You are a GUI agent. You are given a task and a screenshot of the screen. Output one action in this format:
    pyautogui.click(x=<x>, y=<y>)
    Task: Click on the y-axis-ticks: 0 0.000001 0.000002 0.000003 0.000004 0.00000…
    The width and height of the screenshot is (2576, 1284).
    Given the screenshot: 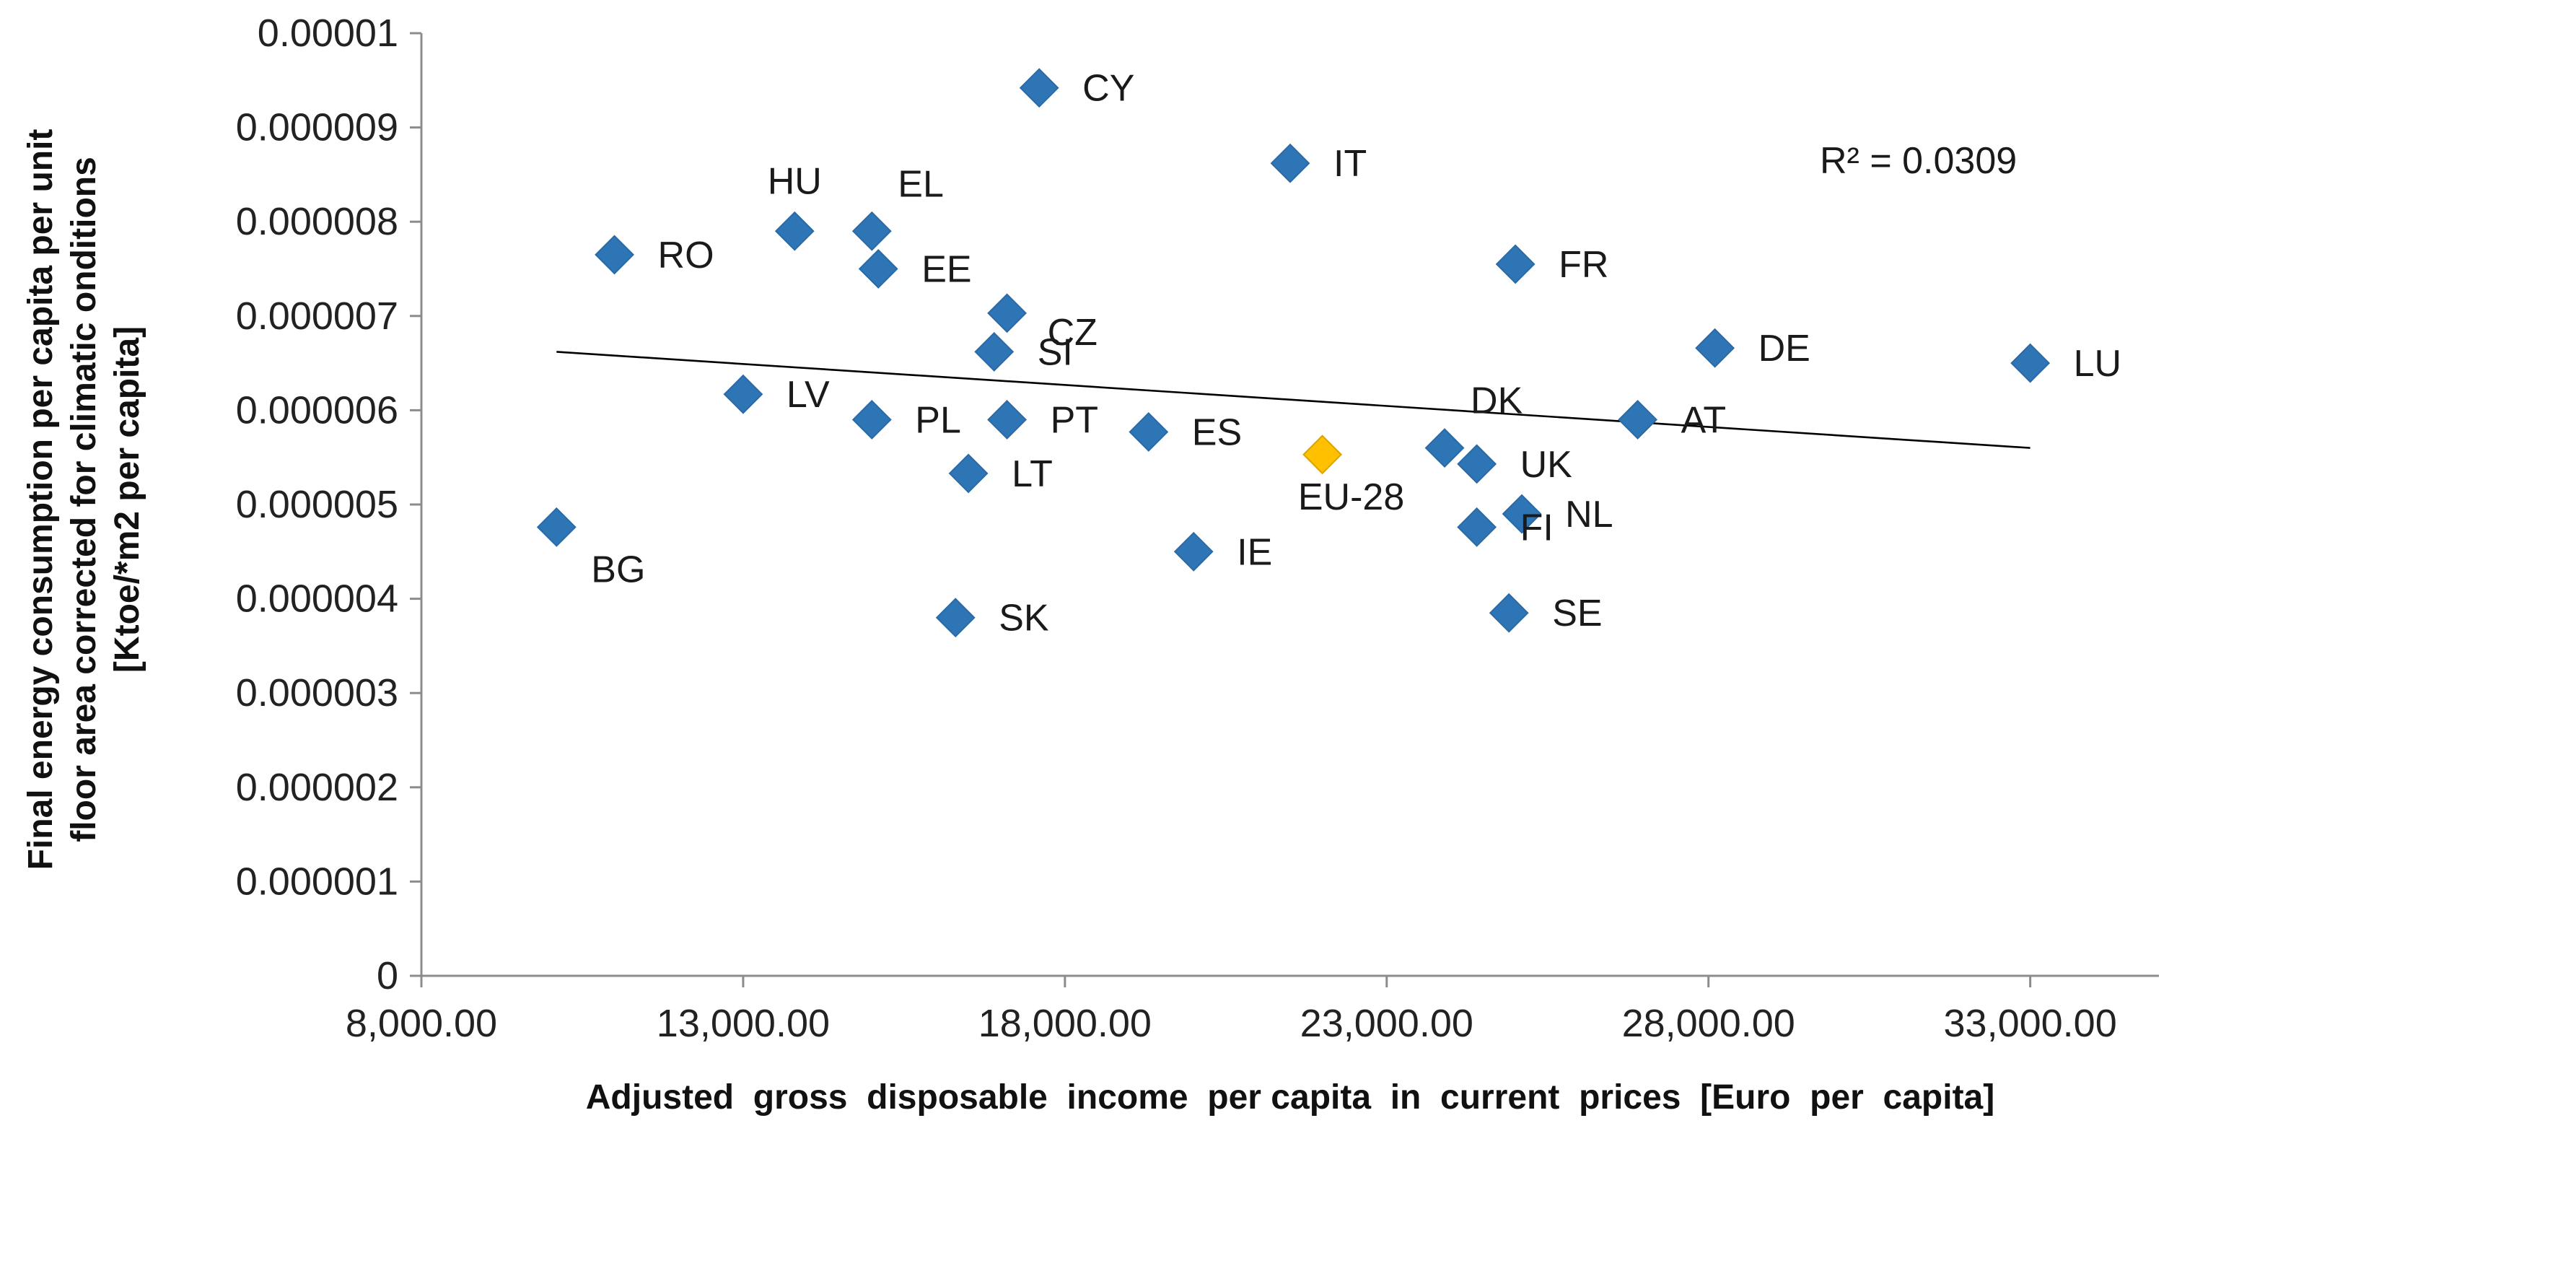 What is the action you would take?
    pyautogui.click(x=328, y=505)
    